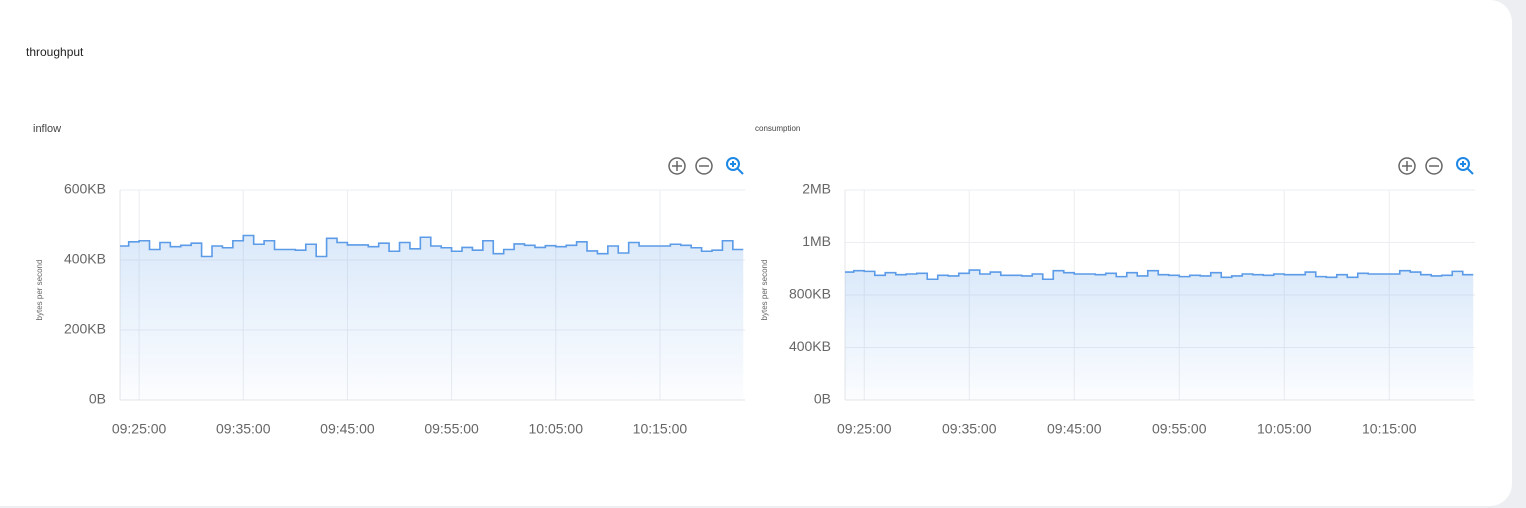 This screenshot has width=1526, height=508. What do you see at coordinates (810, 294) in the screenshot?
I see `y-tick-label: 800KB` at bounding box center [810, 294].